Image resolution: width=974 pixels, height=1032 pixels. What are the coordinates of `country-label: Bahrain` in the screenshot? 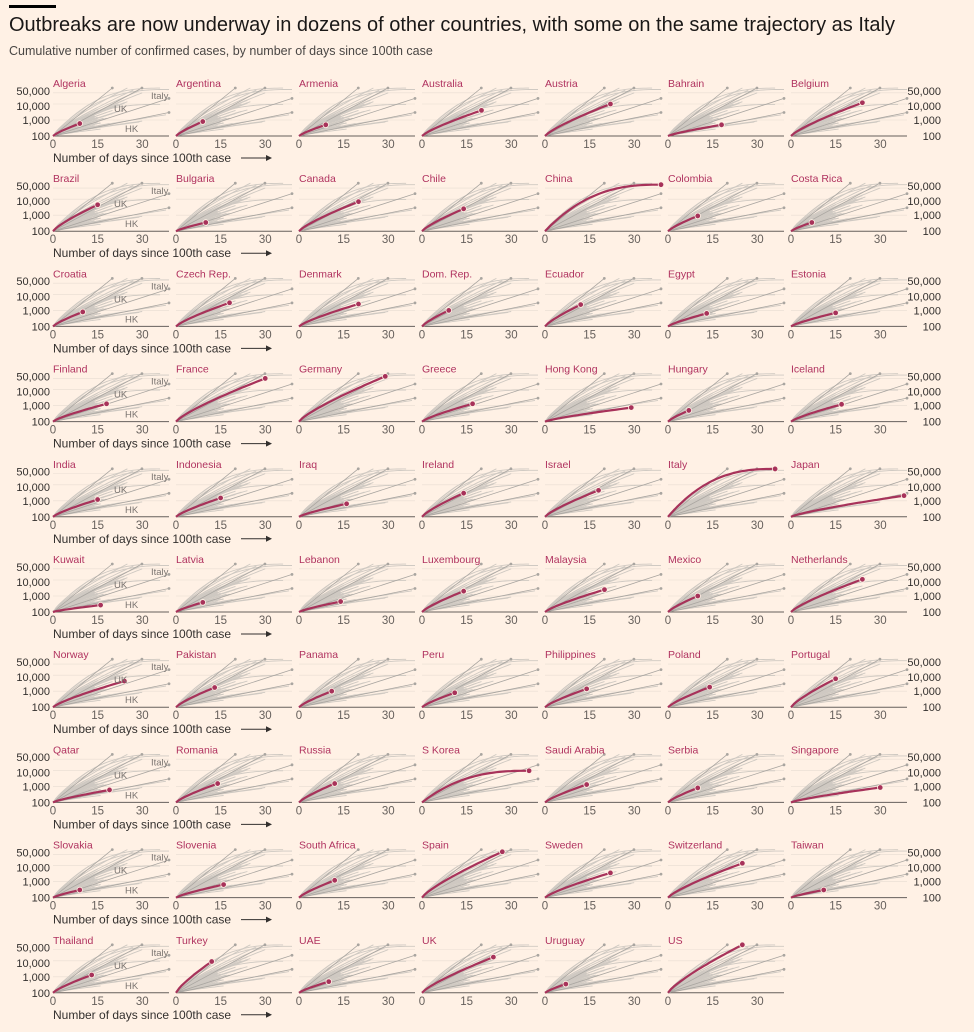 It's located at (686, 84).